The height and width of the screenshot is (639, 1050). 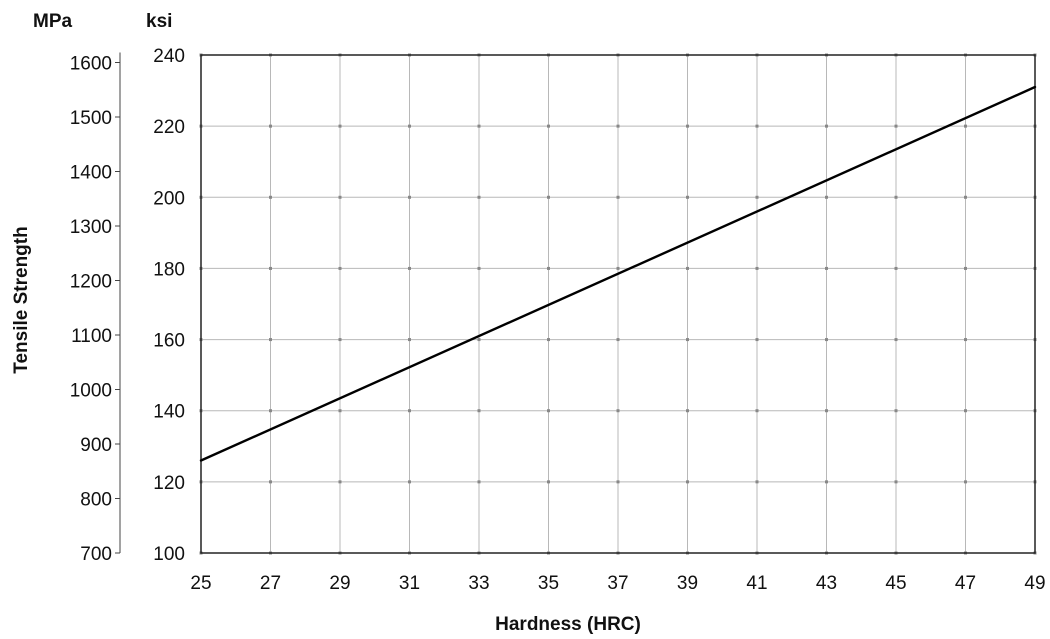 What do you see at coordinates (96, 500) in the screenshot?
I see `y-secondary-tick-label: 800` at bounding box center [96, 500].